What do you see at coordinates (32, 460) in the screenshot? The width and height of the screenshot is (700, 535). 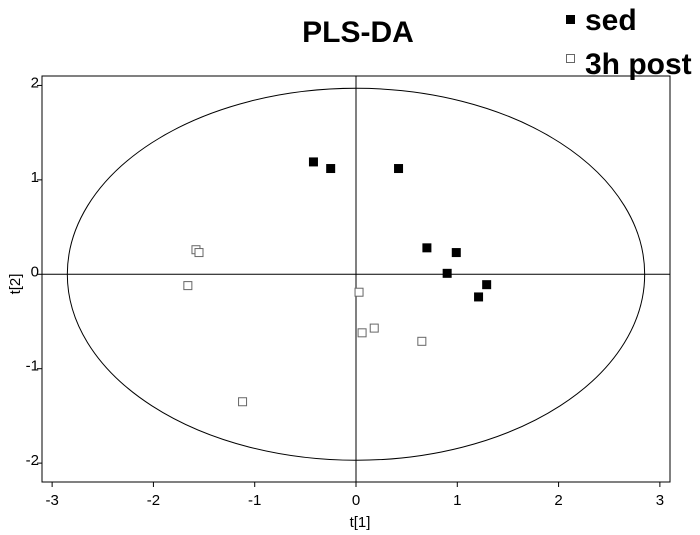 I see `y-tick-label: -2` at bounding box center [32, 460].